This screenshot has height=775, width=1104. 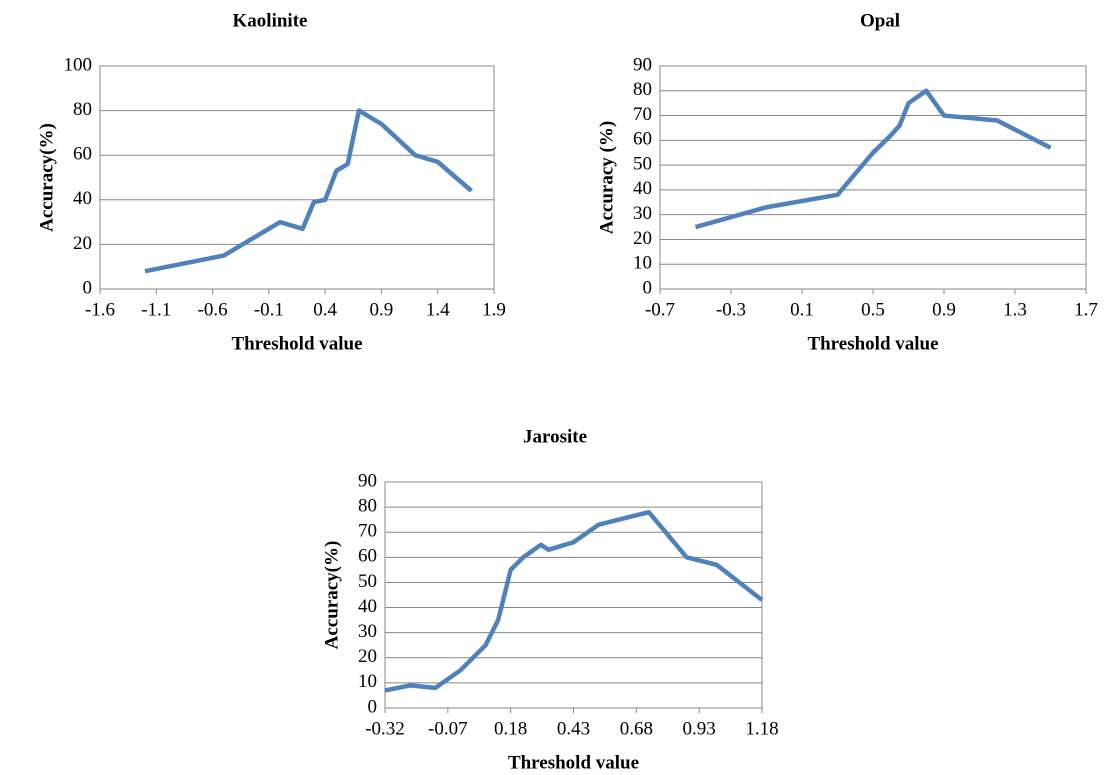 I want to click on x-tick-label: 1.4, so click(x=438, y=309).